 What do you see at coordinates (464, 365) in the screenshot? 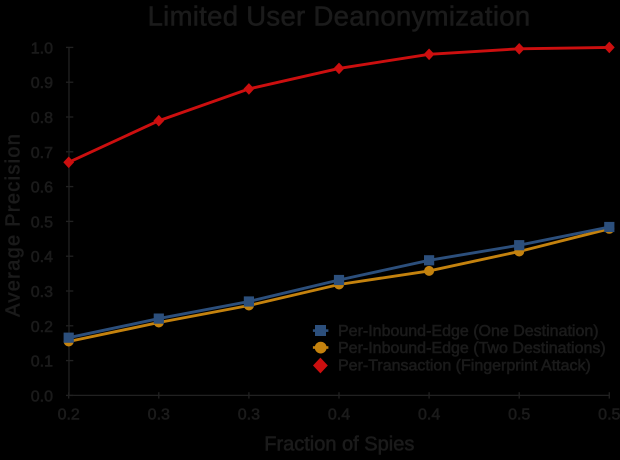
I see `svg-text:Per-Transaction (Fingerprint A: Per-Transaction (Fingerprint Attack)` at bounding box center [464, 365].